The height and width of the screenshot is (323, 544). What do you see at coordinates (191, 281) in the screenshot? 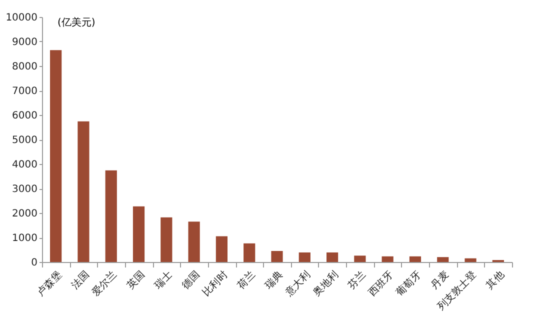
I see `x-tick-label: 德国` at bounding box center [191, 281].